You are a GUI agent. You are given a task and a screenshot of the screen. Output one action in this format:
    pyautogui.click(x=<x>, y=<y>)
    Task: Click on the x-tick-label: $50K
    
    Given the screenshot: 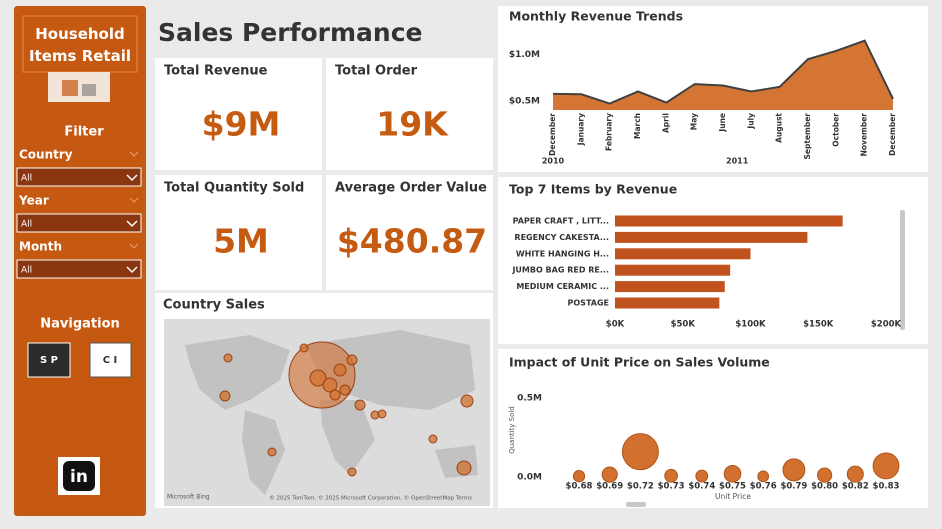 What is the action you would take?
    pyautogui.click(x=683, y=325)
    